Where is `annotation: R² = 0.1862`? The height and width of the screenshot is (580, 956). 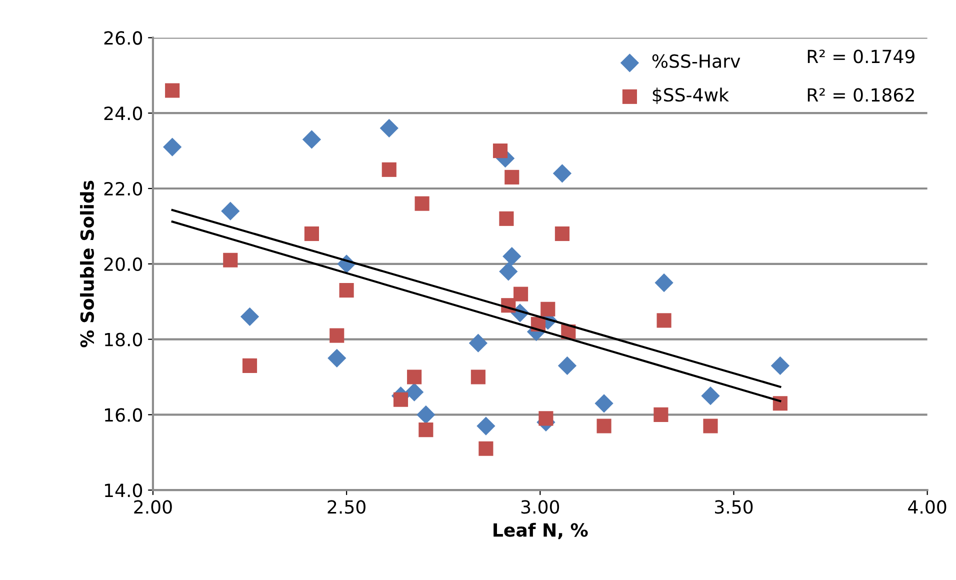
annotation: R² = 0.1862 is located at coordinates (861, 95).